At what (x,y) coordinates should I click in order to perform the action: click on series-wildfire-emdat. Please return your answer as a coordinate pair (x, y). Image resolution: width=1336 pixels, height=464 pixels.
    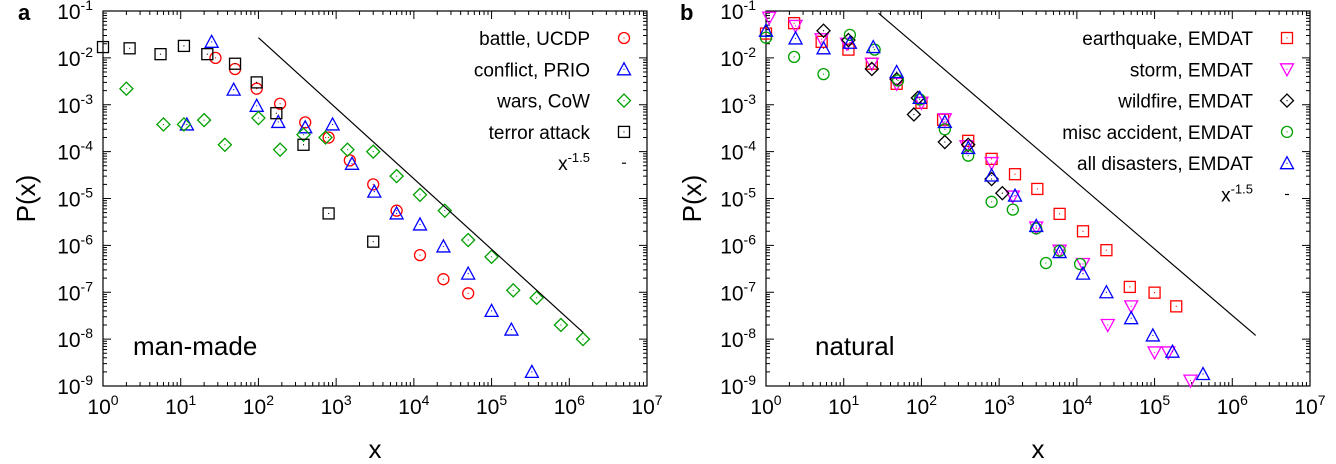
    Looking at the image, I should click on (913, 112).